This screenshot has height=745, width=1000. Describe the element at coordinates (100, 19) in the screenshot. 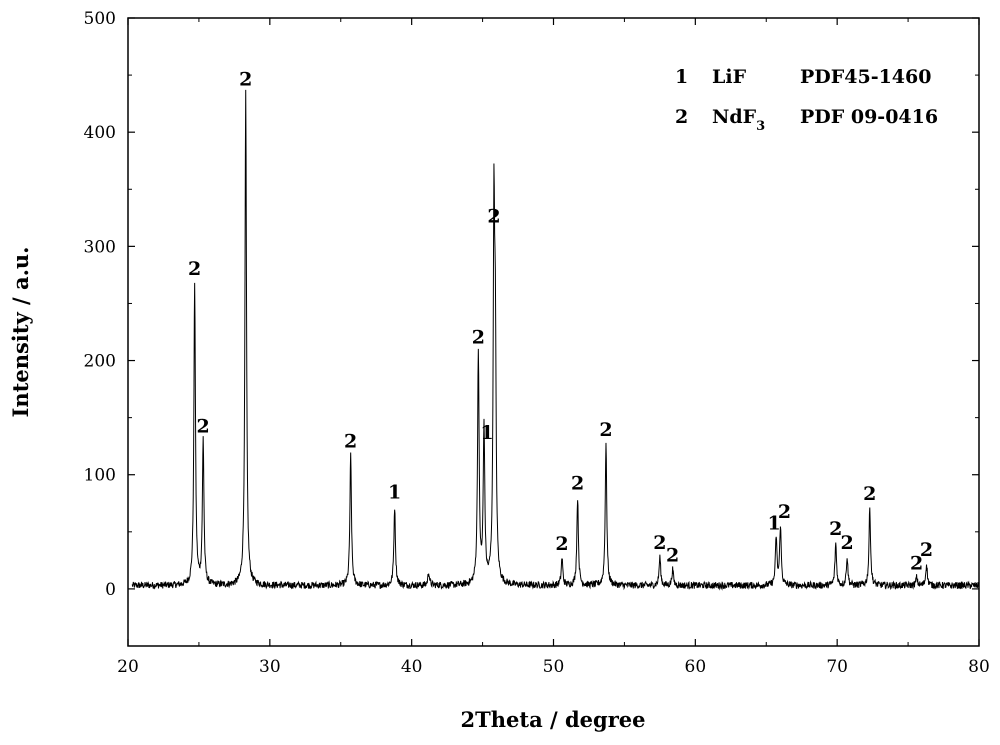

I see `y-tick-label: 500` at that location.